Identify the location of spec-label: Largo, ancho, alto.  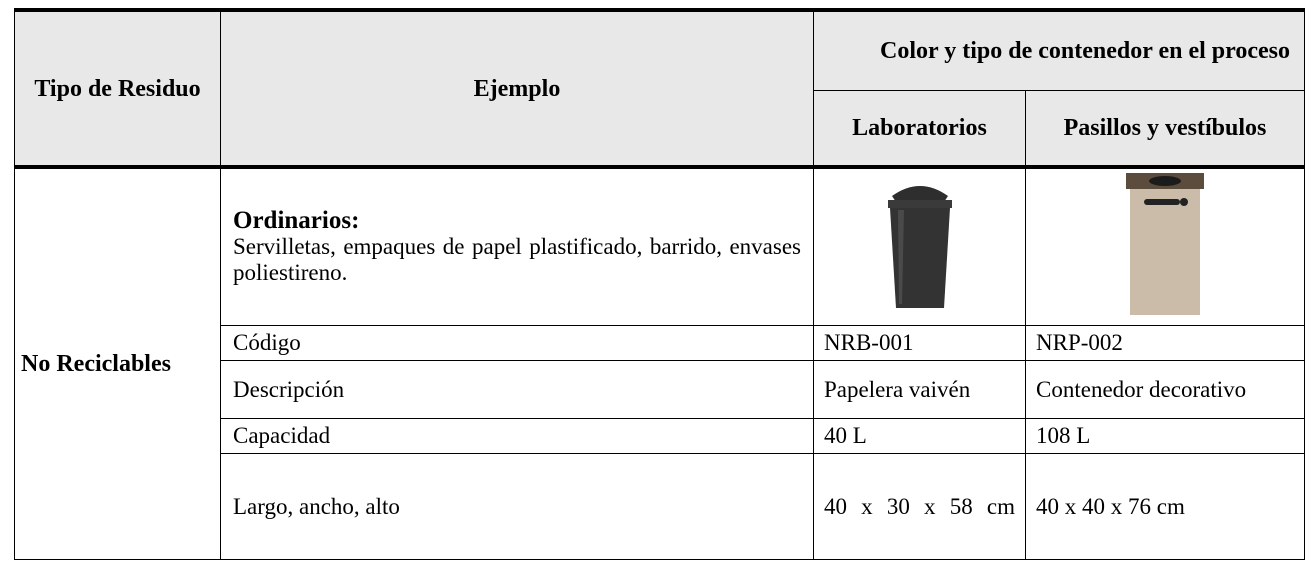
(517, 506).